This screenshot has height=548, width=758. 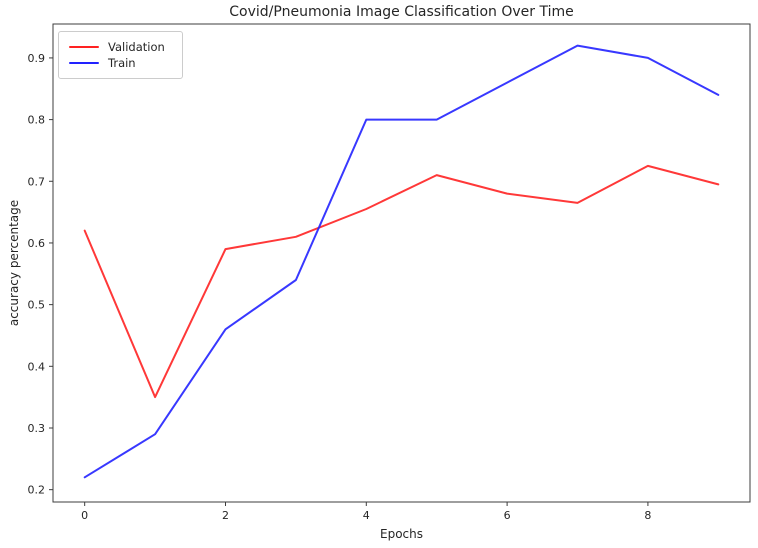 What do you see at coordinates (37, 58) in the screenshot?
I see `y-tick-label: 0.9` at bounding box center [37, 58].